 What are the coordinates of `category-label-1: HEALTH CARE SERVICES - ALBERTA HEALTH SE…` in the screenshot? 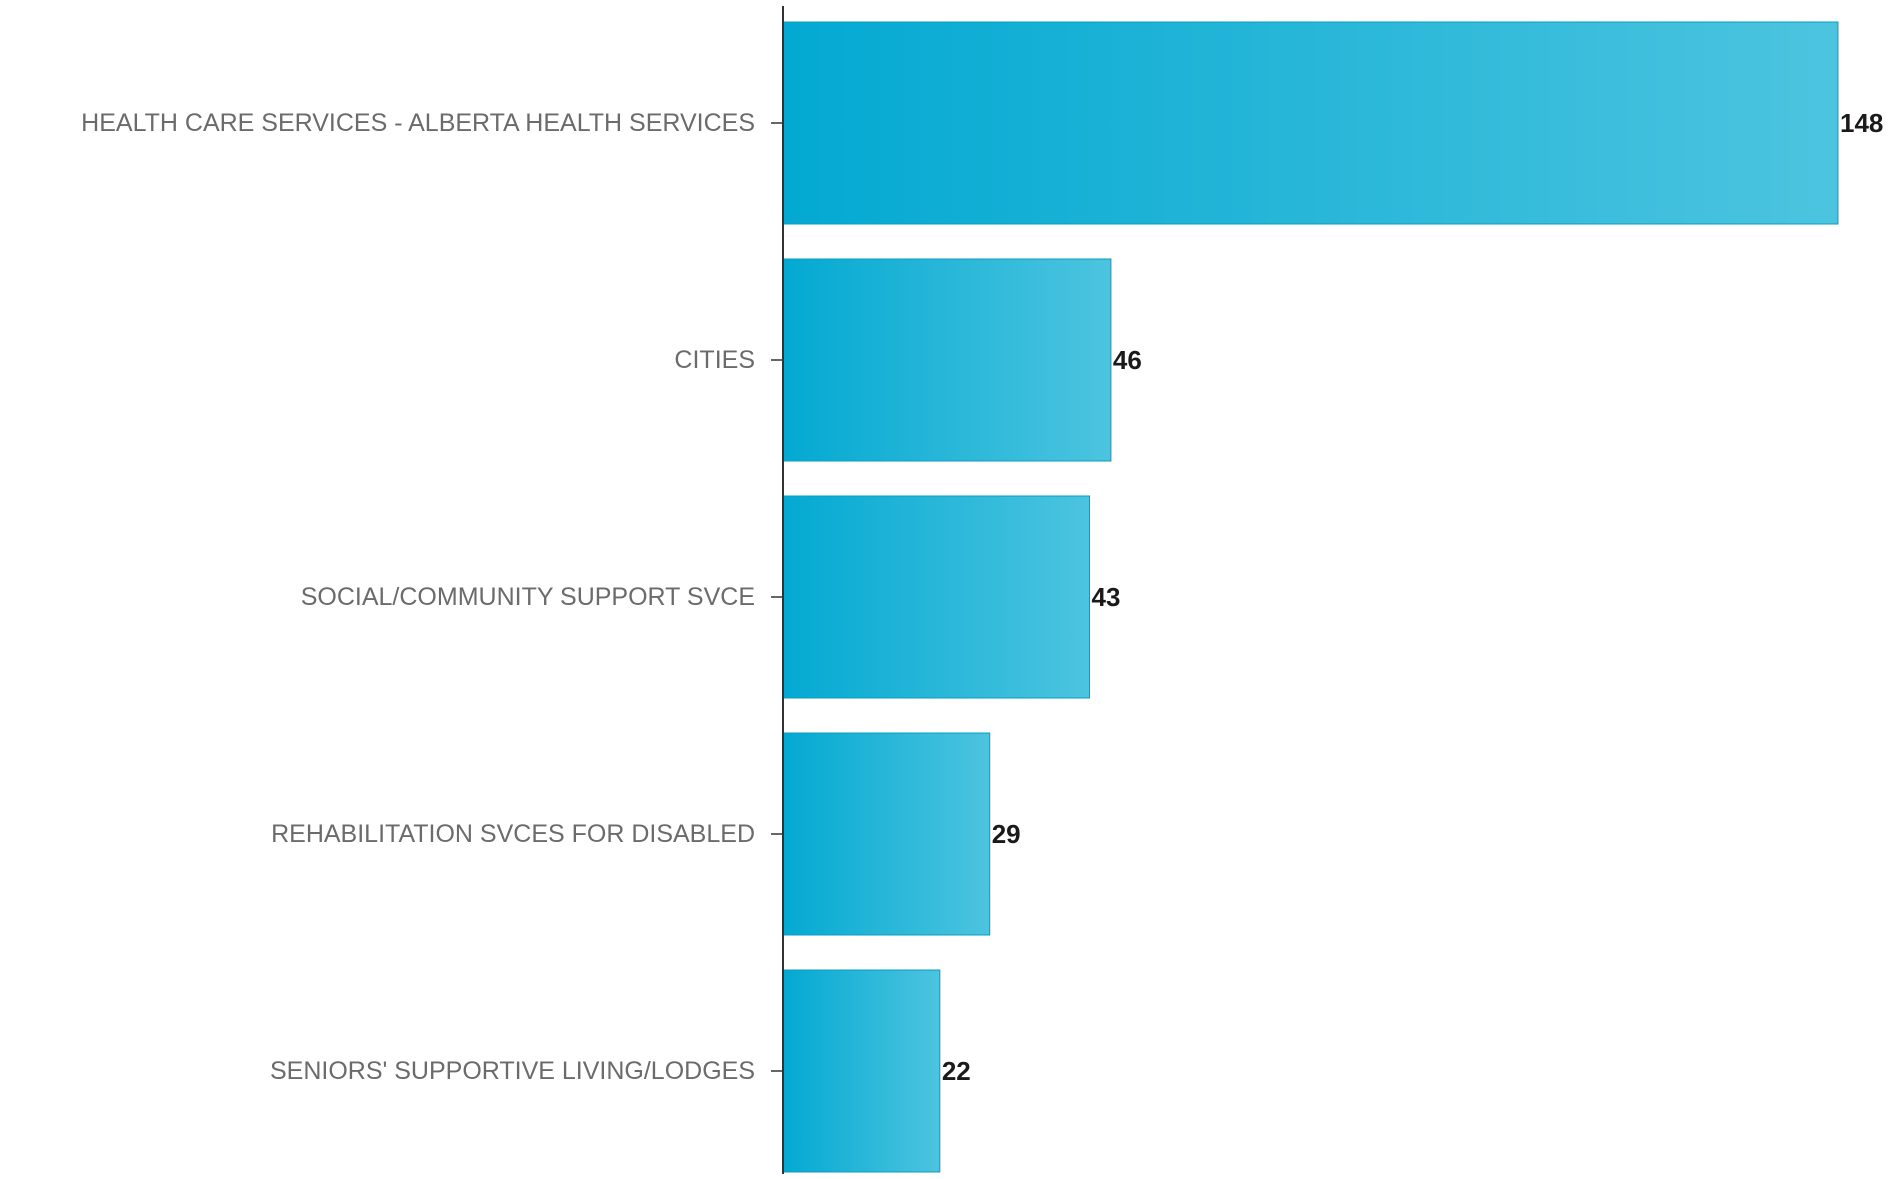 It's located at (418, 123).